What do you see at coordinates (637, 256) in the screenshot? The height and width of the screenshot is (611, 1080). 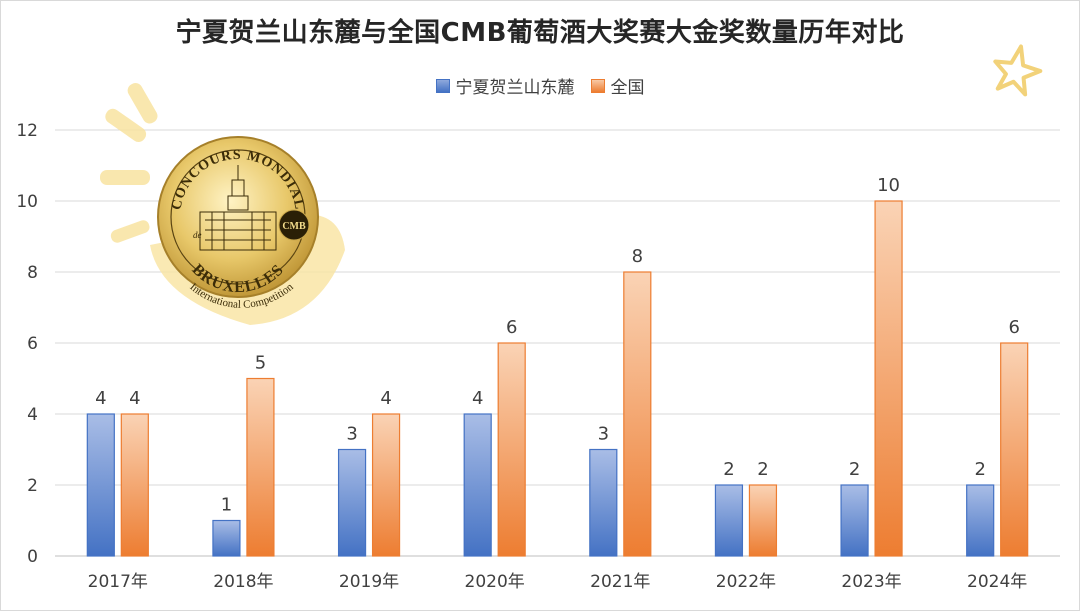 I see `data-label: 8` at bounding box center [637, 256].